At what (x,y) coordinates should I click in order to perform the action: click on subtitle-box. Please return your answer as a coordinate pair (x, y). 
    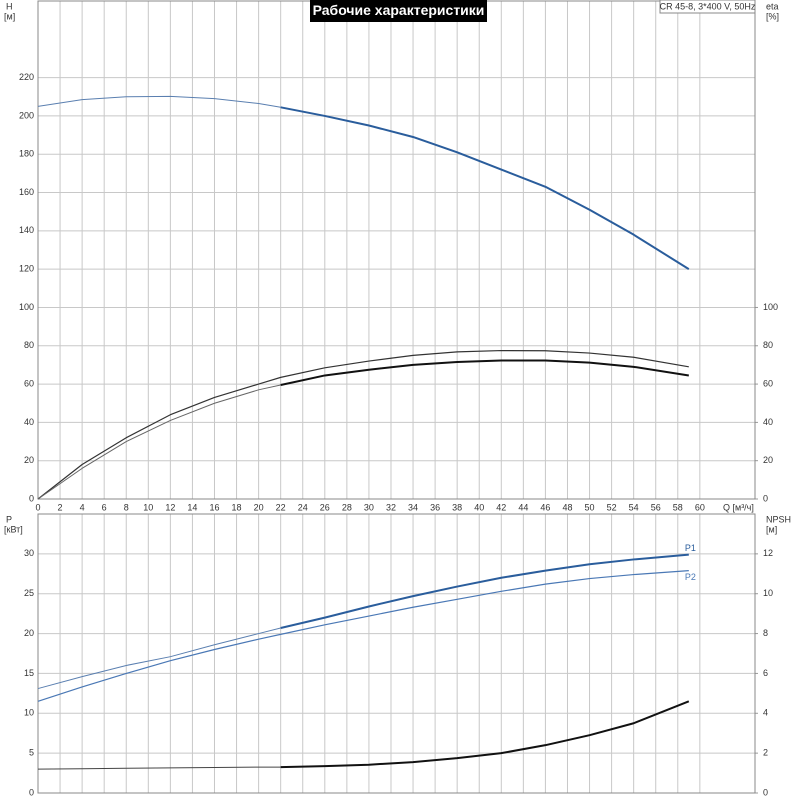
    Looking at the image, I should click on (707, 7).